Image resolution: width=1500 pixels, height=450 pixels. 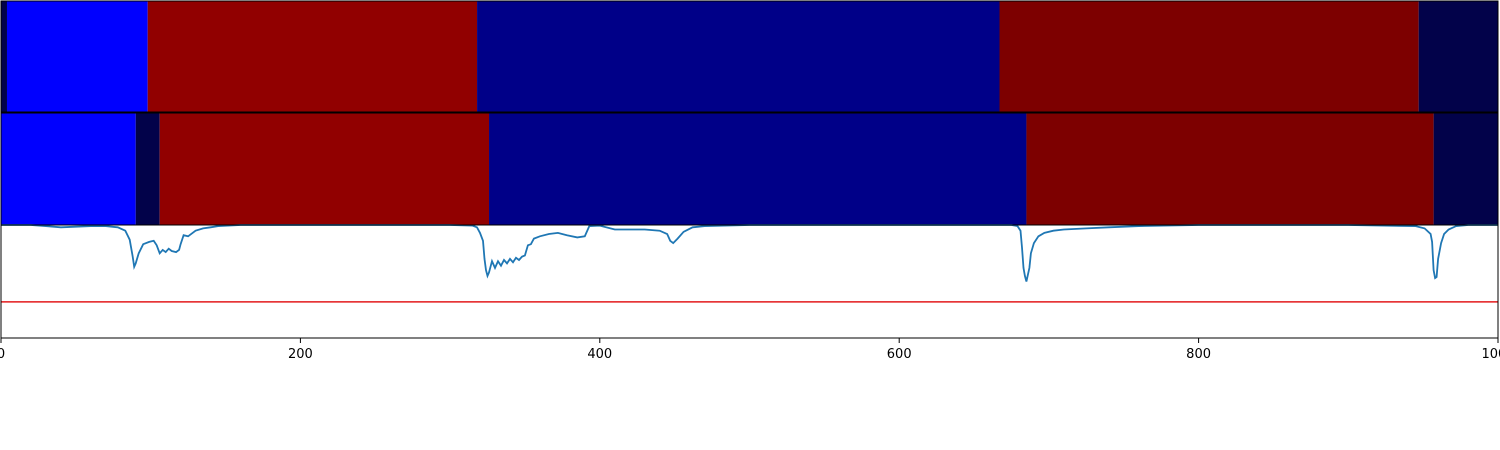 I want to click on x-tick-label-0: 0, so click(x=2, y=354).